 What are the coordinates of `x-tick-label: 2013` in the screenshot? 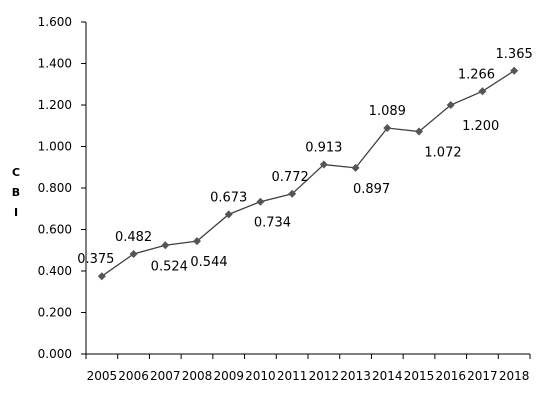 It's located at (355, 376).